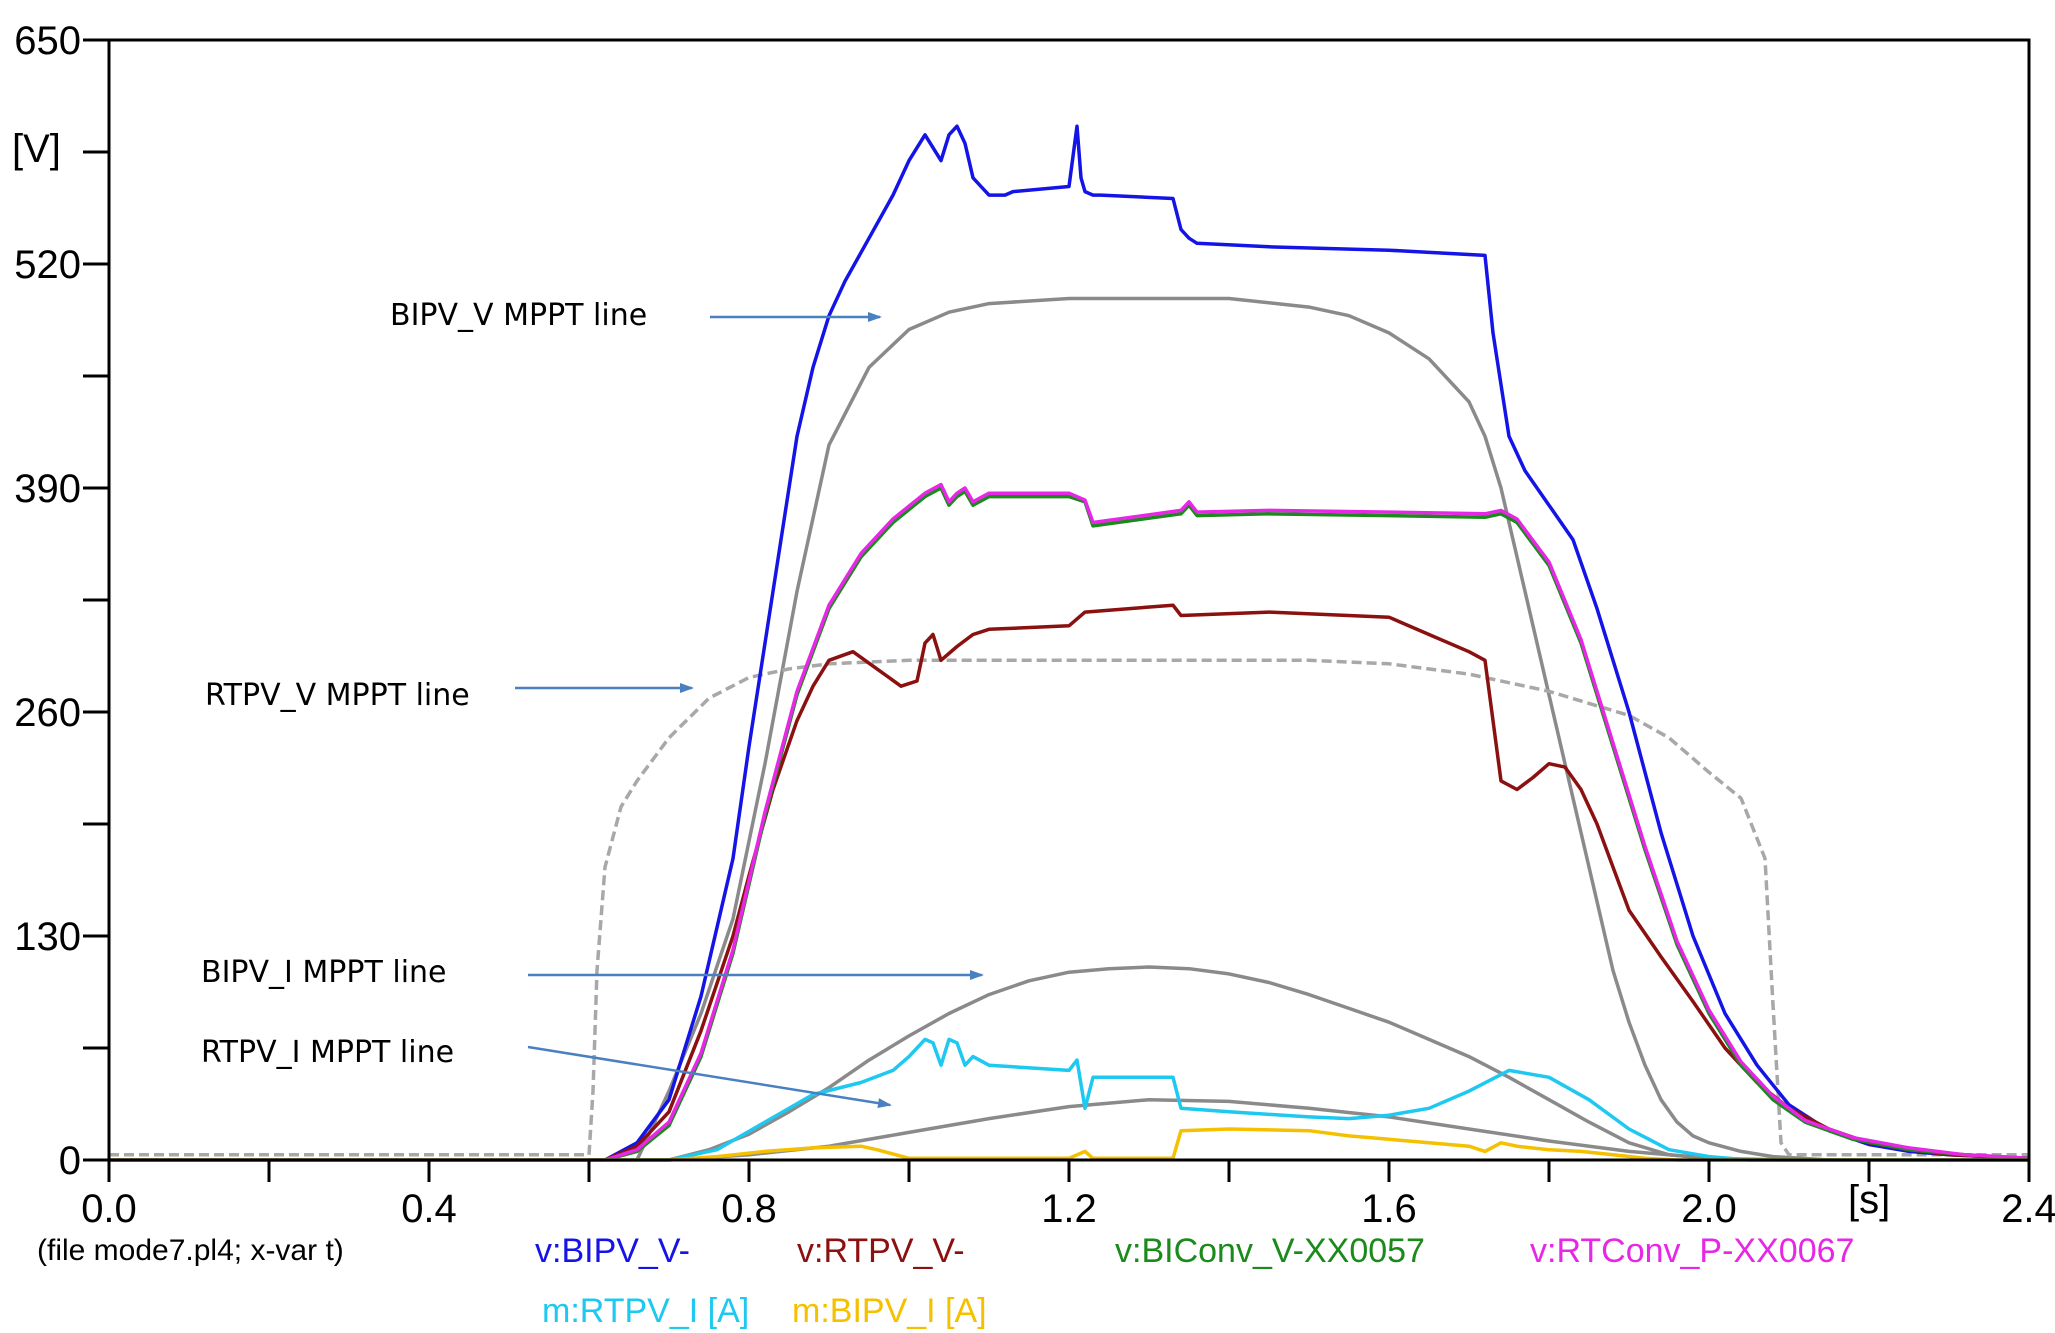 The height and width of the screenshot is (1333, 2055). Describe the element at coordinates (889, 1311) in the screenshot. I see `legend-item-bipv-i: m:BIPV_I [A]` at that location.